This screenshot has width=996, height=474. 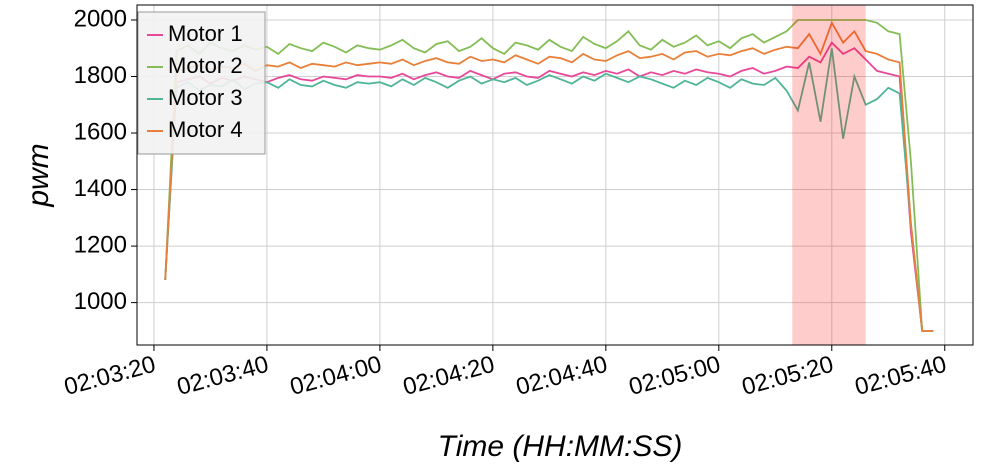 I want to click on x-tick-label: 02:05:40, so click(x=900, y=376).